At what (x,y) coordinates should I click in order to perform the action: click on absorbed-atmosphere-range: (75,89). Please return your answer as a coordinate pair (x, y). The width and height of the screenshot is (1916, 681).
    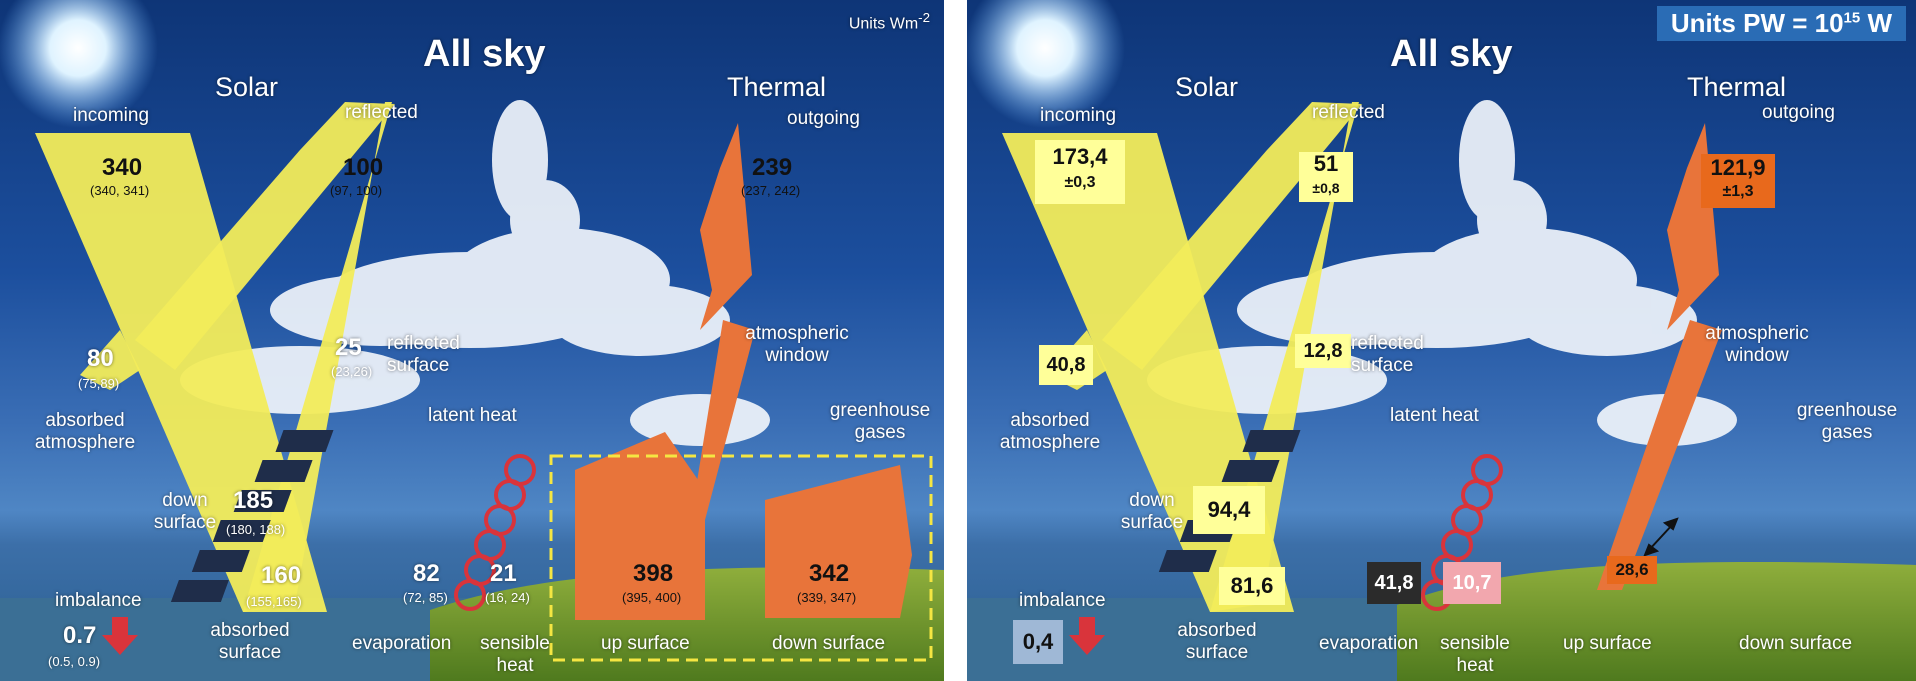
    Looking at the image, I should click on (99, 383).